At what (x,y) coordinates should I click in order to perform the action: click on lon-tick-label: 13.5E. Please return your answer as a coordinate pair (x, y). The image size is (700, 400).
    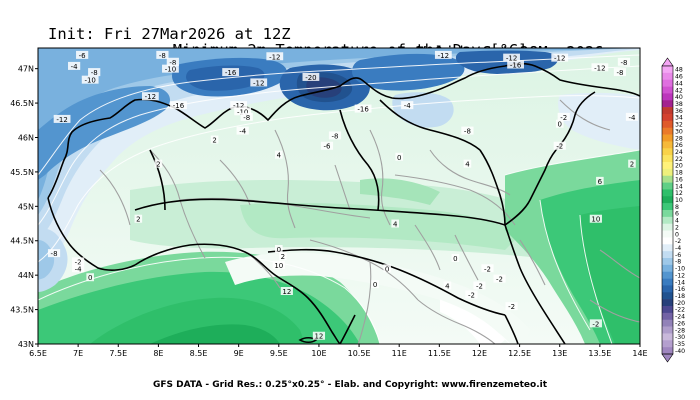
    Looking at the image, I should click on (599, 353).